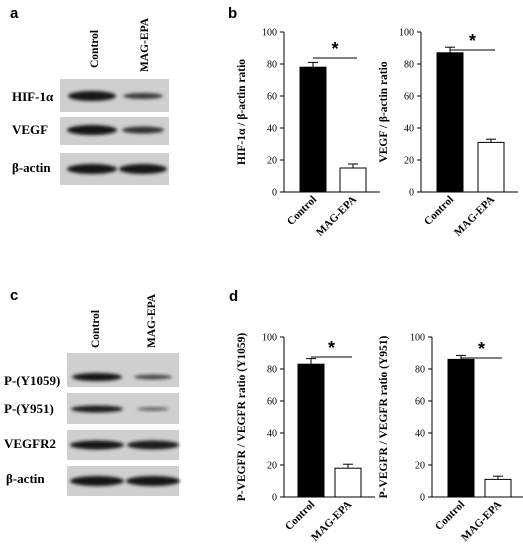 The height and width of the screenshot is (550, 523). What do you see at coordinates (153, 481) in the screenshot?
I see `blot-c-band-actin-mag` at bounding box center [153, 481].